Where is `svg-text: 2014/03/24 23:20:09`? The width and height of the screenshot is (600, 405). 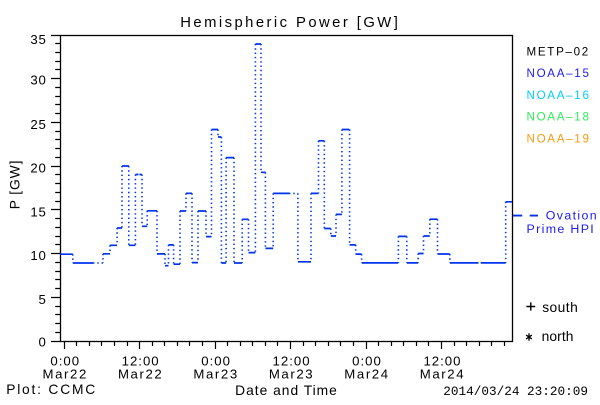
svg-text: 2014/03/24 23:20:09 is located at coordinates (515, 391).